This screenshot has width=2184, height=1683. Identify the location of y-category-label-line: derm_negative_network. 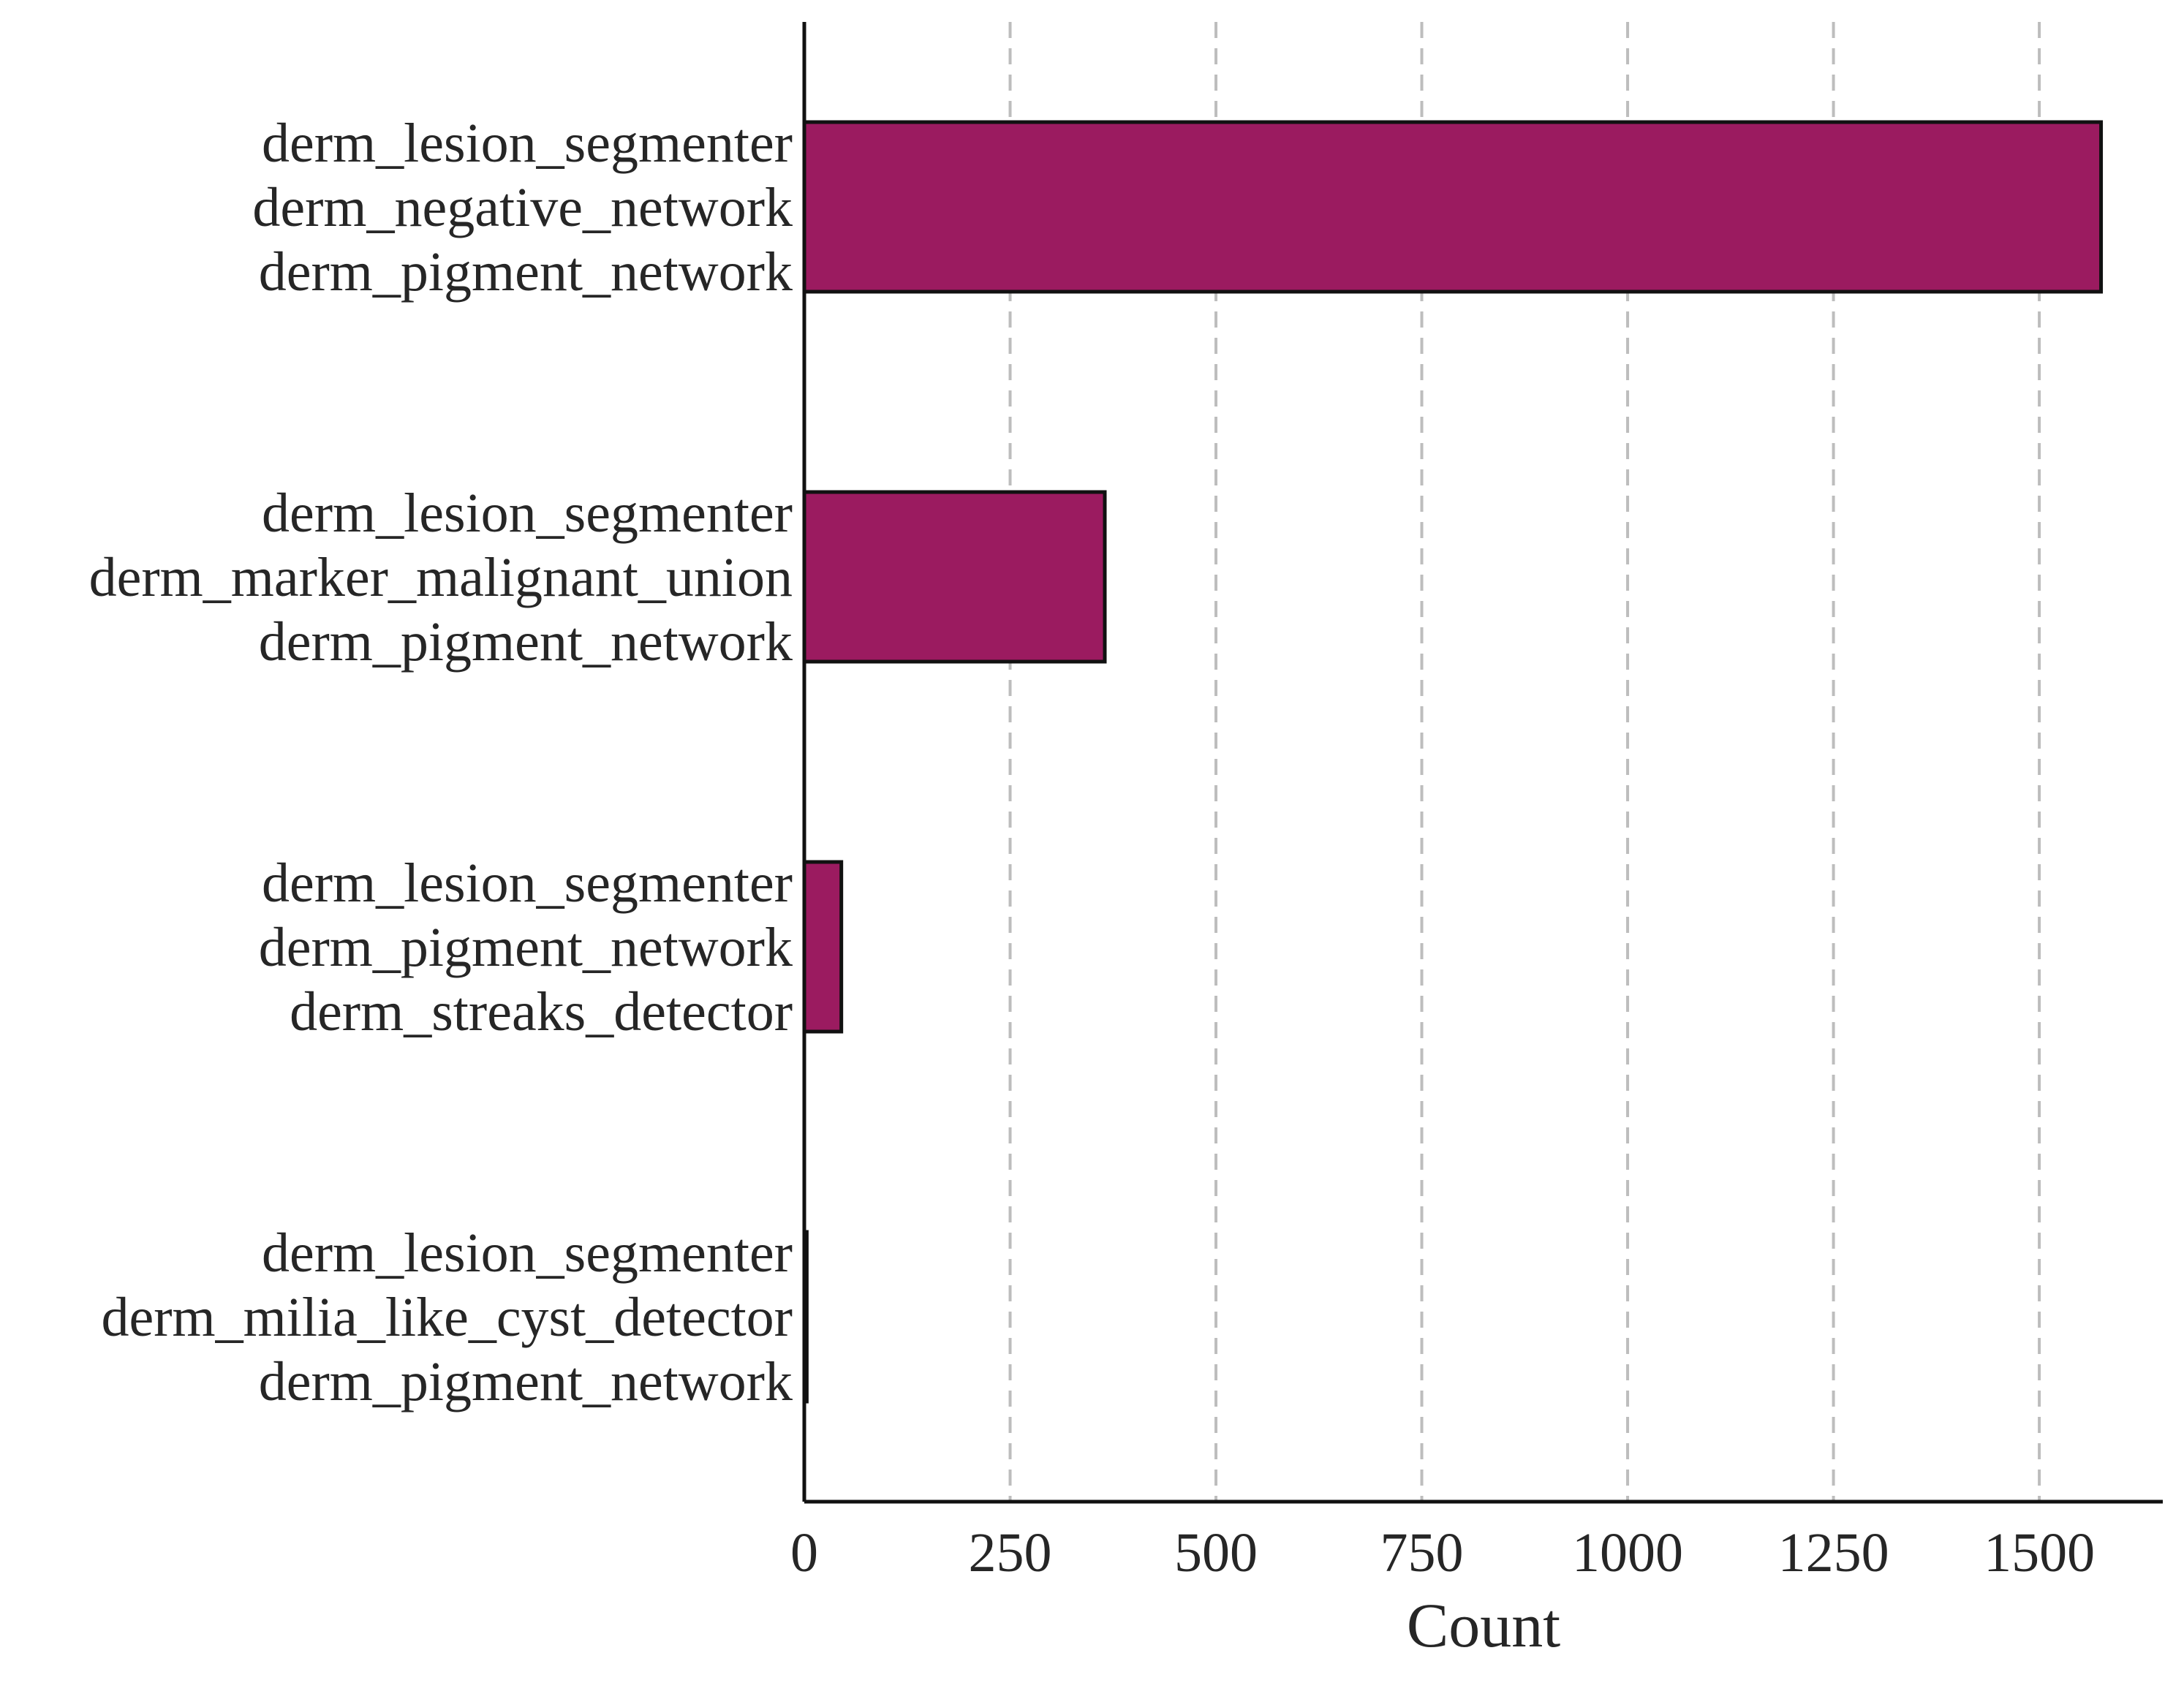
(522, 207).